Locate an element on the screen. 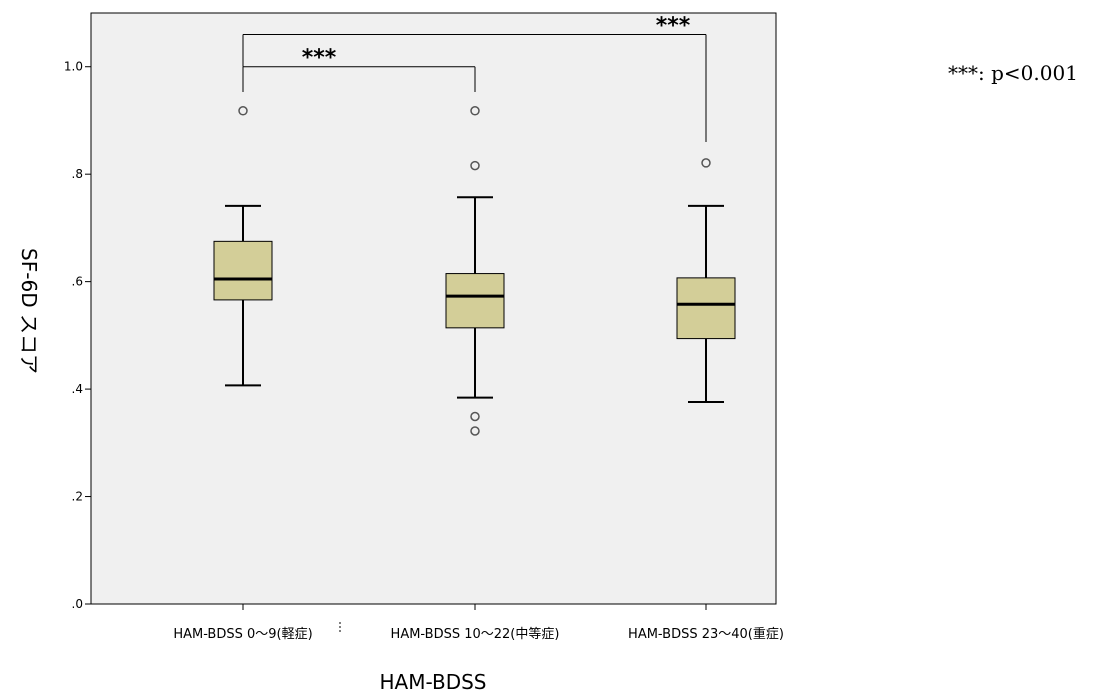 This screenshot has width=1111, height=697. x-axis-title: HAM-BDSS is located at coordinates (433, 682).